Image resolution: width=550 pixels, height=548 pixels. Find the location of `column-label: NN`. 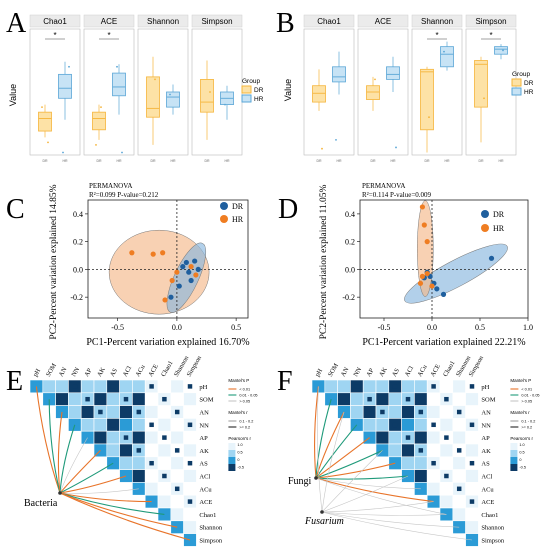

column-label: NN is located at coordinates (357, 372).